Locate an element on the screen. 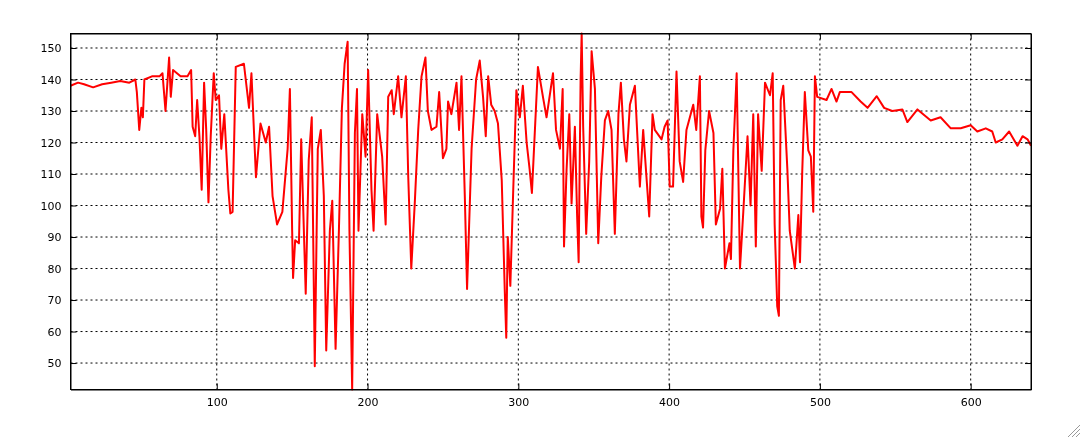  x-tick-label: 400 is located at coordinates (670, 403).